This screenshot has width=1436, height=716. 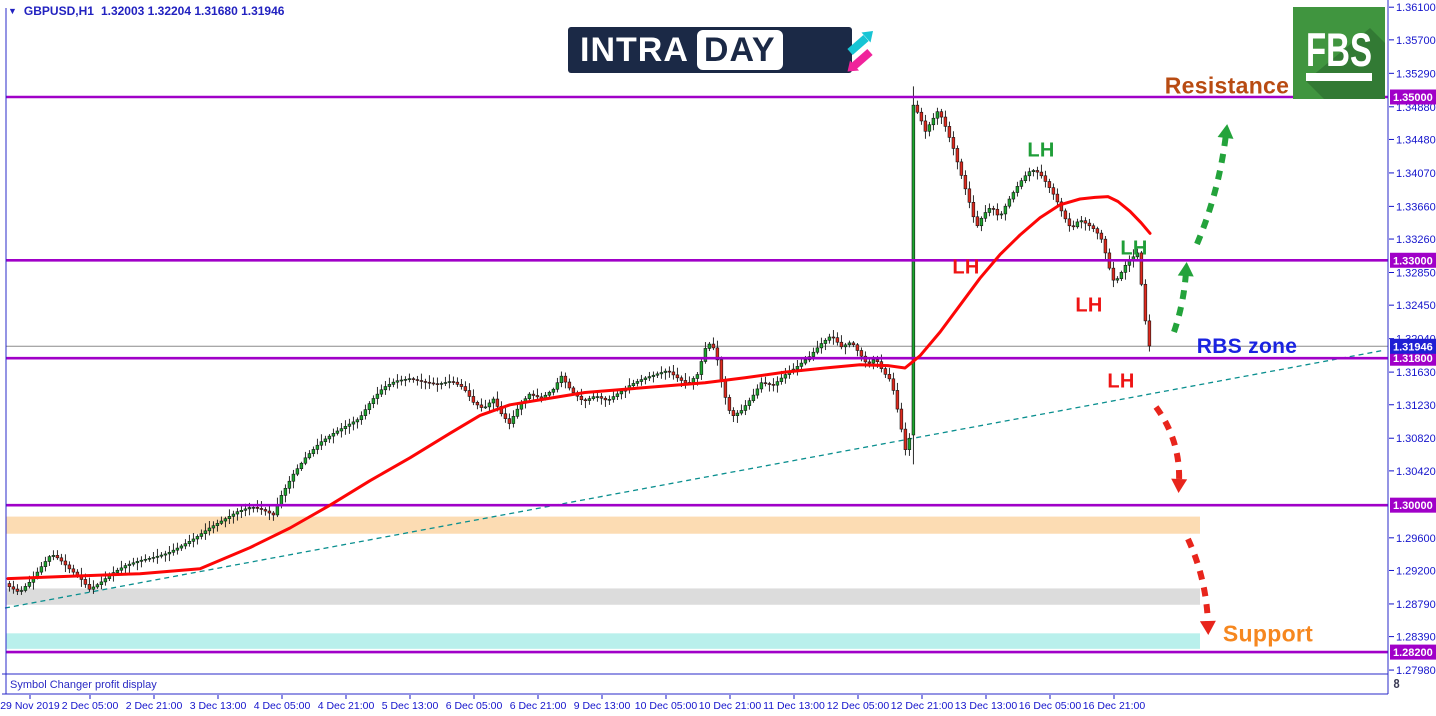 I want to click on price-axis-label: 1.36100, so click(x=1416, y=8).